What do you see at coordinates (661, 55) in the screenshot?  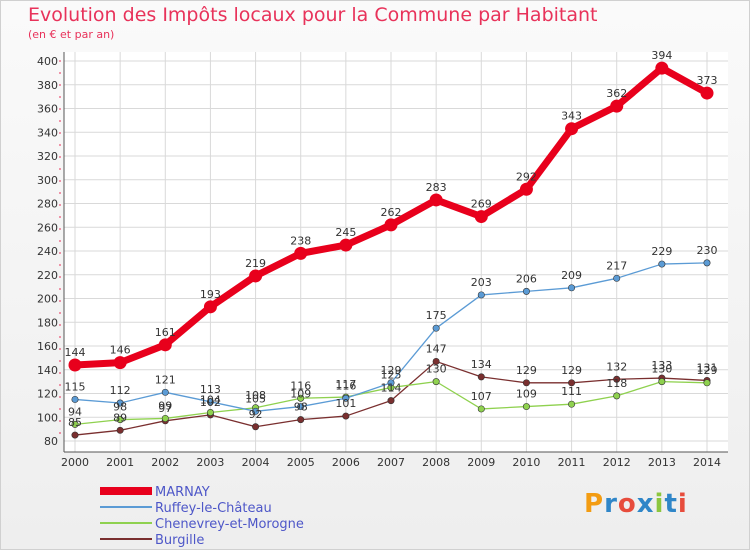 I see `data-label: 394` at bounding box center [661, 55].